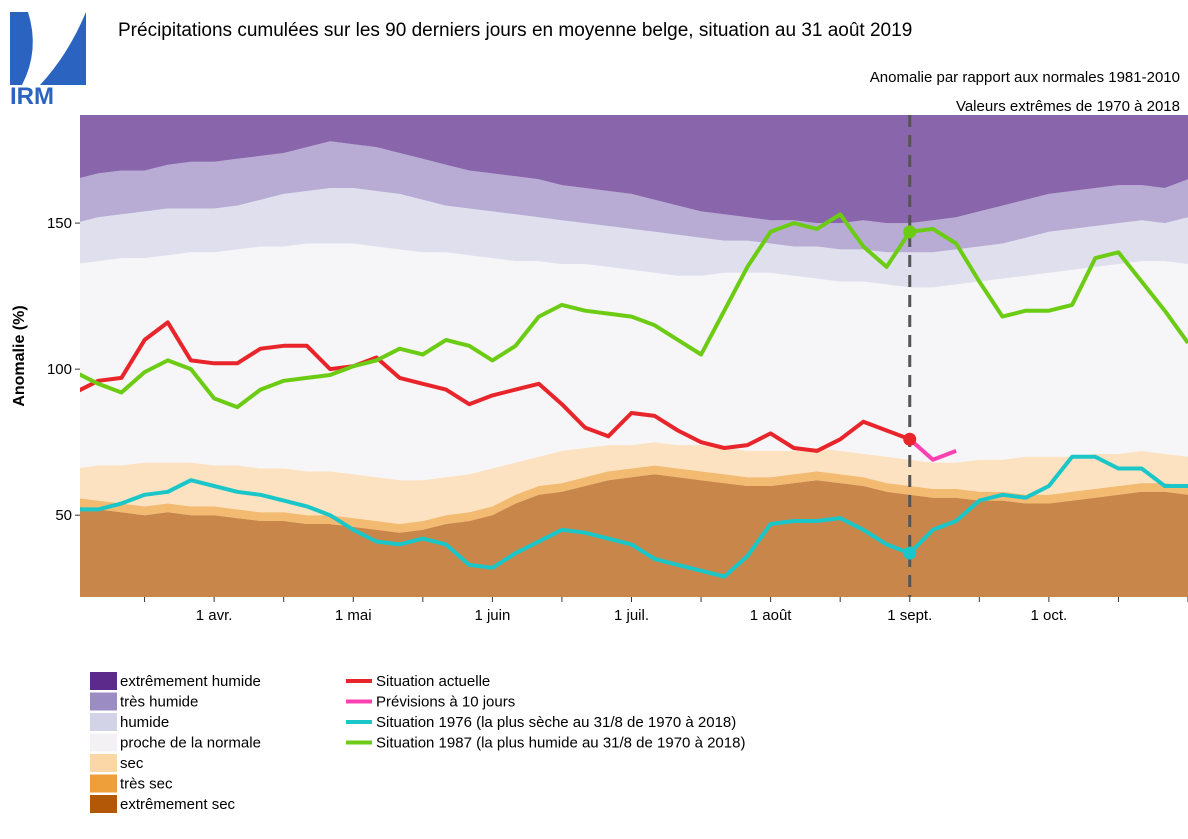 Image resolution: width=1188 pixels, height=839 pixels. Describe the element at coordinates (144, 722) in the screenshot. I see `legend-label: humide` at that location.